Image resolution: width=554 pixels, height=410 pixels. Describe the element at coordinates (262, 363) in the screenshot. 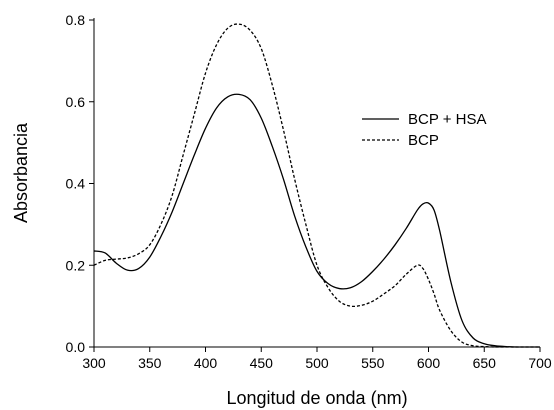

I see `x-tick-label: 450` at that location.